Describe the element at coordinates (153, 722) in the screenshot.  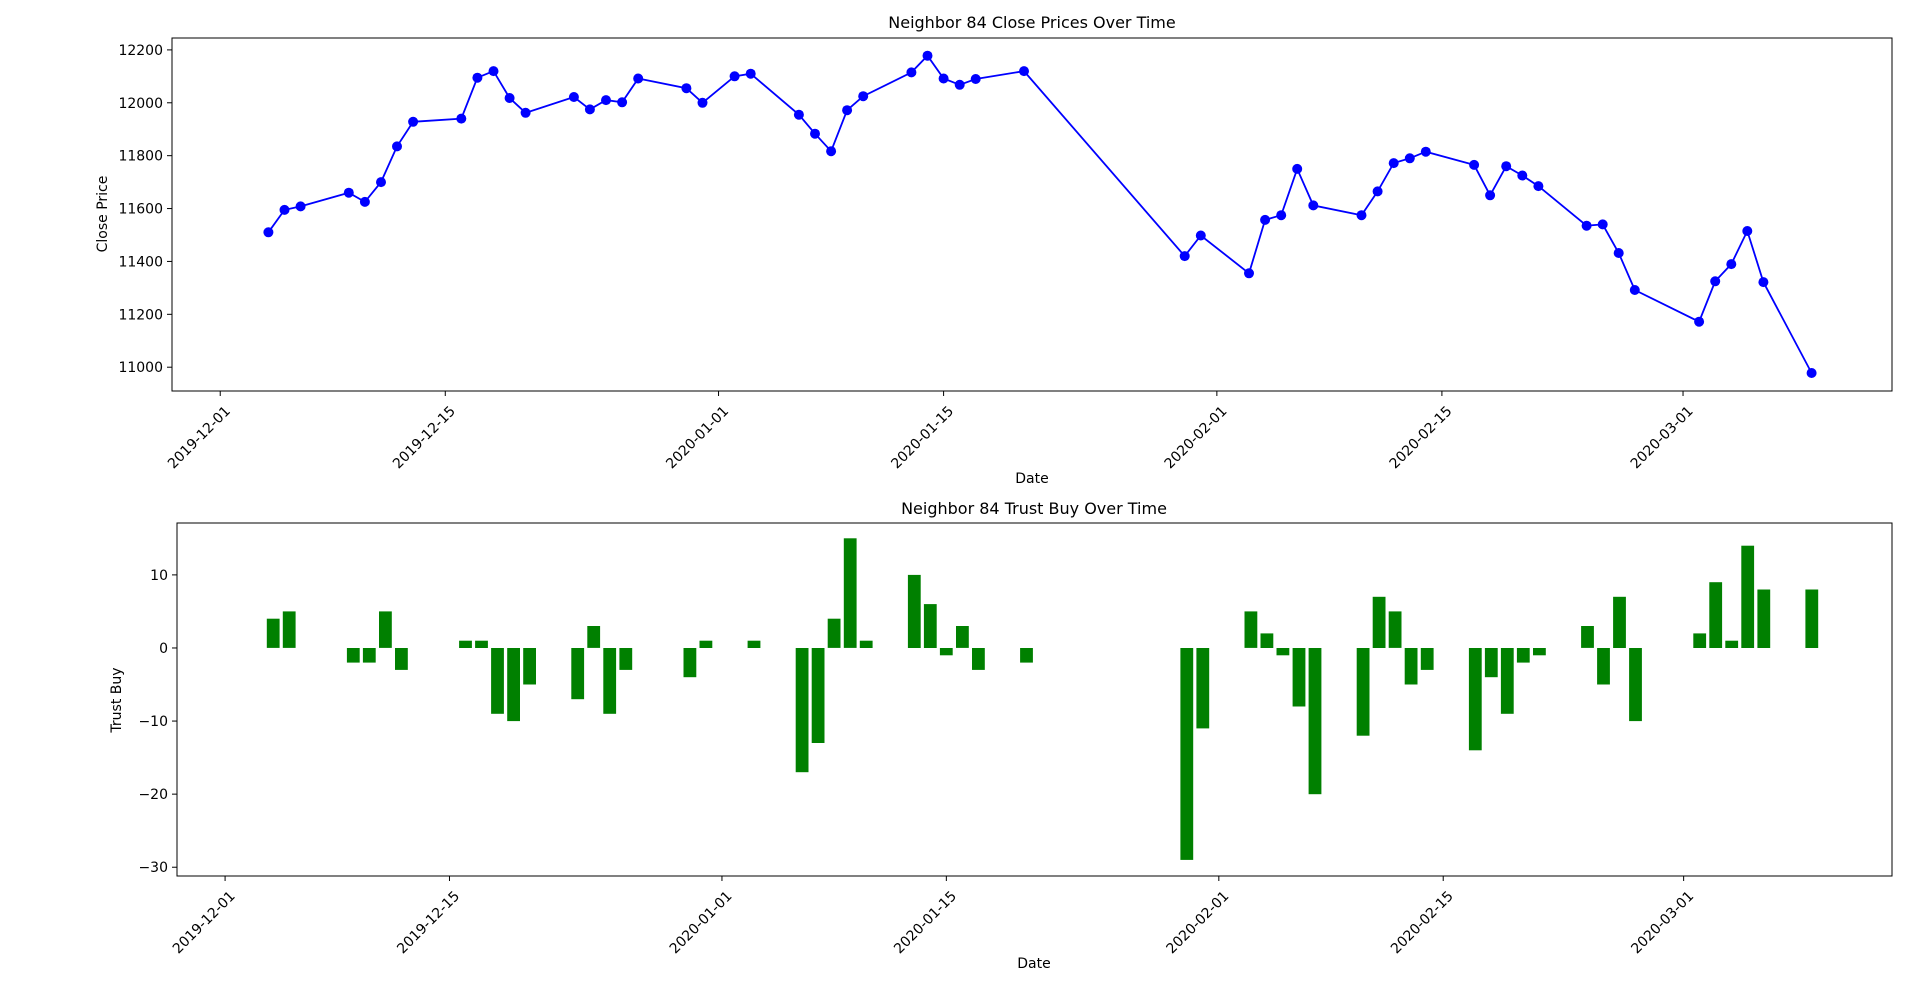
I see `y-tick-label: −10` at that location.